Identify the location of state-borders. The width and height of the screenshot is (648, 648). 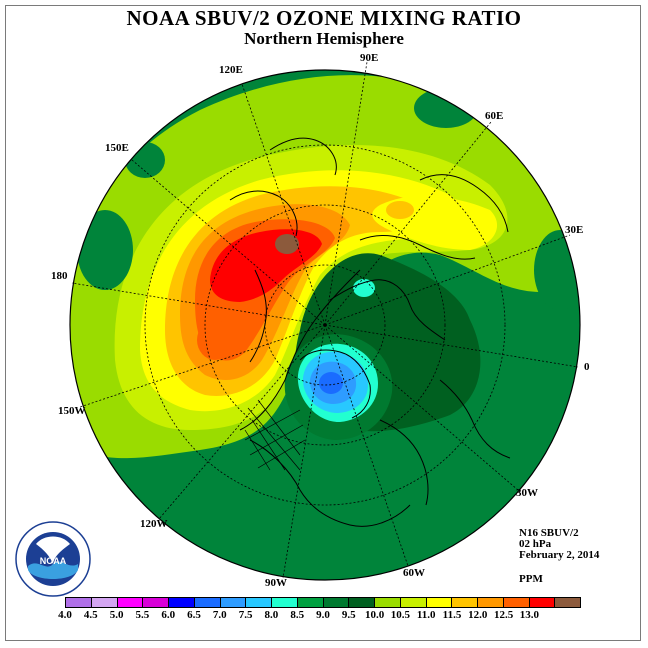
(275, 435).